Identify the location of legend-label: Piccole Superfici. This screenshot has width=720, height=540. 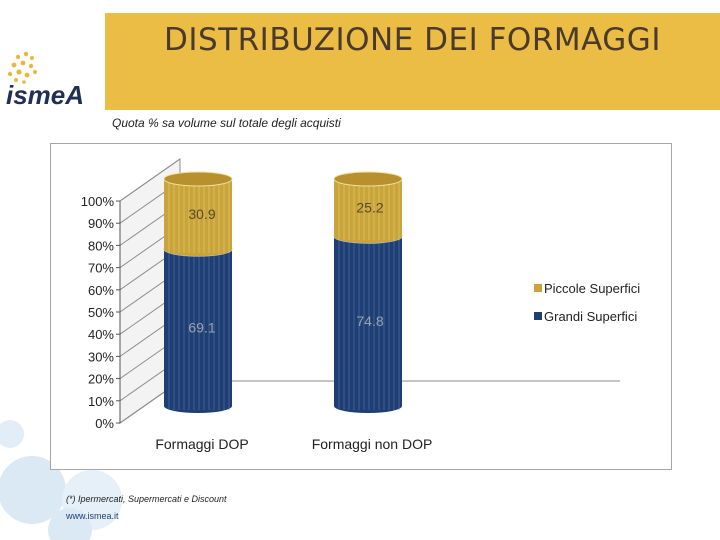
(592, 288).